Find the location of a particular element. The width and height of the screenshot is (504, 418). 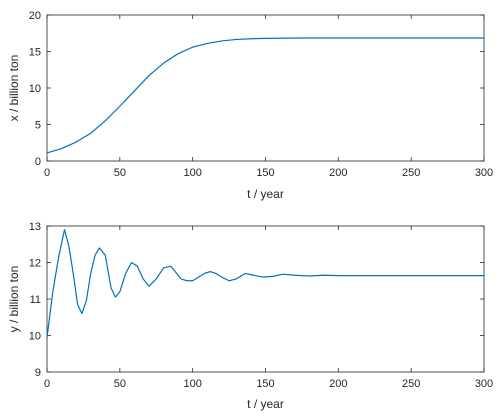

y-axis-title: x / billion ton is located at coordinates (14, 88).